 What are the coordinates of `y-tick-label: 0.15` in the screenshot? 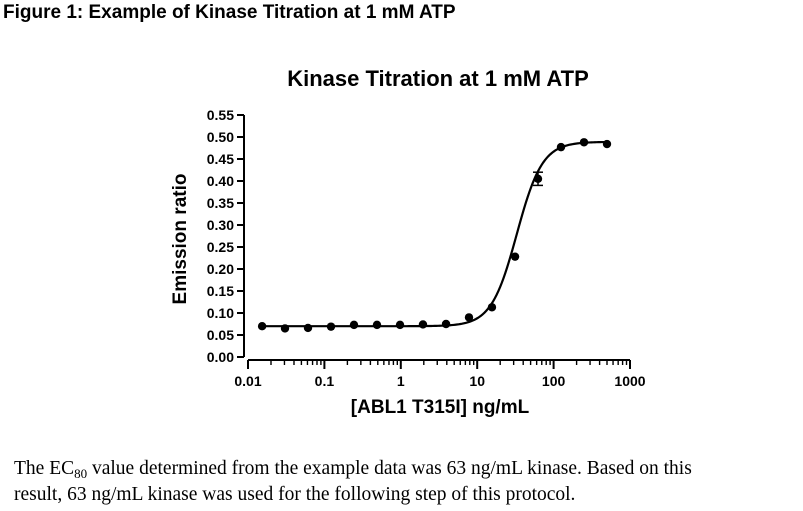 It's located at (220, 291).